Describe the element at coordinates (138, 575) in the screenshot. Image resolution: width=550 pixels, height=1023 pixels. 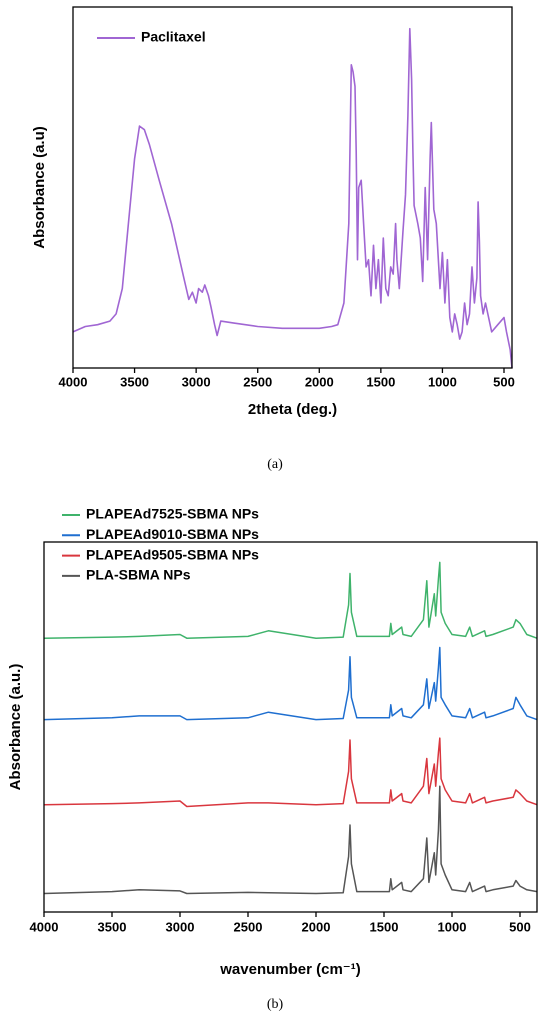
I see `legend-label: PLA-SBMA NPs` at that location.